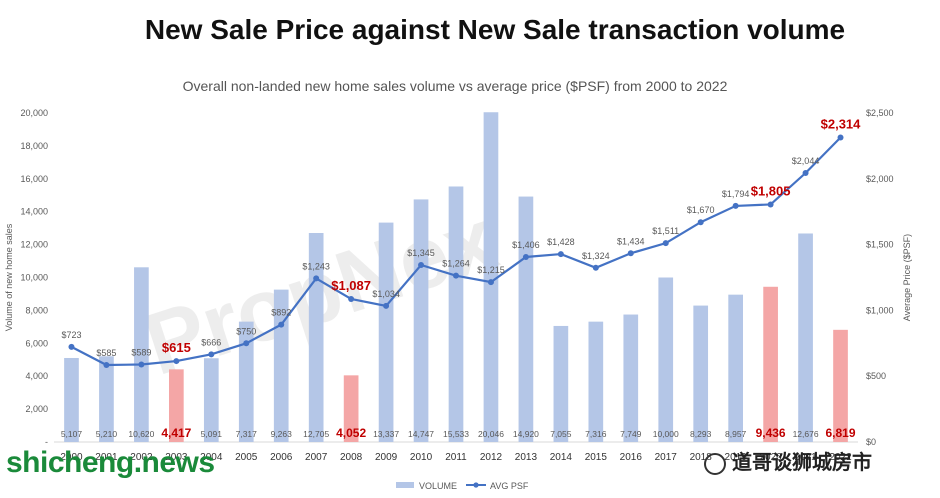  Describe the element at coordinates (36, 343) in the screenshot. I see `left-axis-tick-label: 6,000` at that location.